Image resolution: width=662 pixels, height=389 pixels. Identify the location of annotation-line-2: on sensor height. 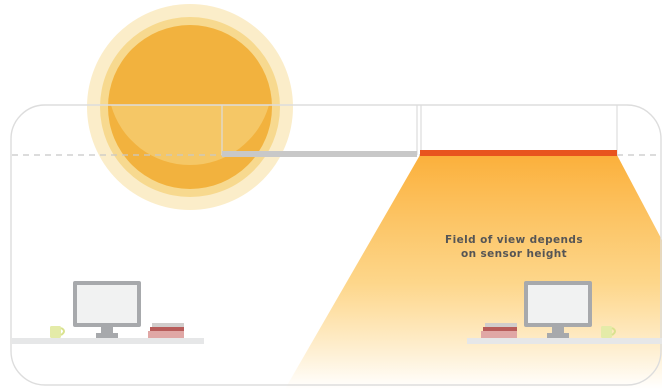
(514, 254).